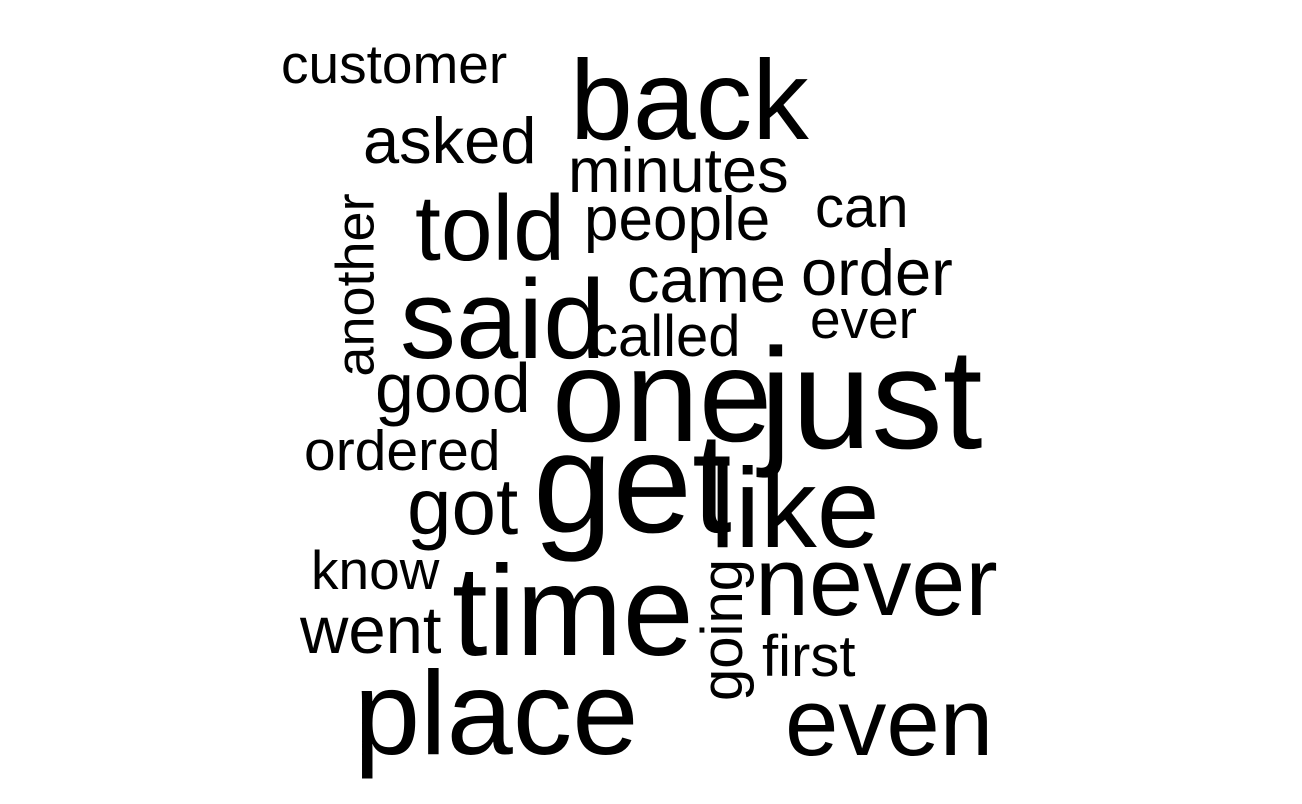 Image resolution: width=1302 pixels, height=804 pixels. Describe the element at coordinates (889, 722) in the screenshot. I see `word-even: even` at that location.